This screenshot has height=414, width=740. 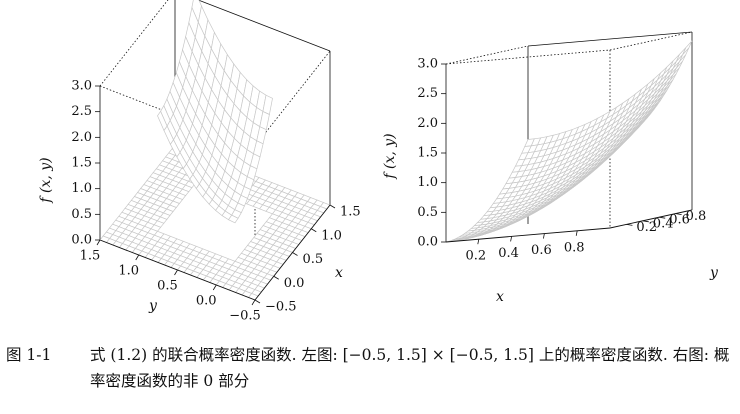 I want to click on y-tick-label: 1.5, so click(x=90, y=256).